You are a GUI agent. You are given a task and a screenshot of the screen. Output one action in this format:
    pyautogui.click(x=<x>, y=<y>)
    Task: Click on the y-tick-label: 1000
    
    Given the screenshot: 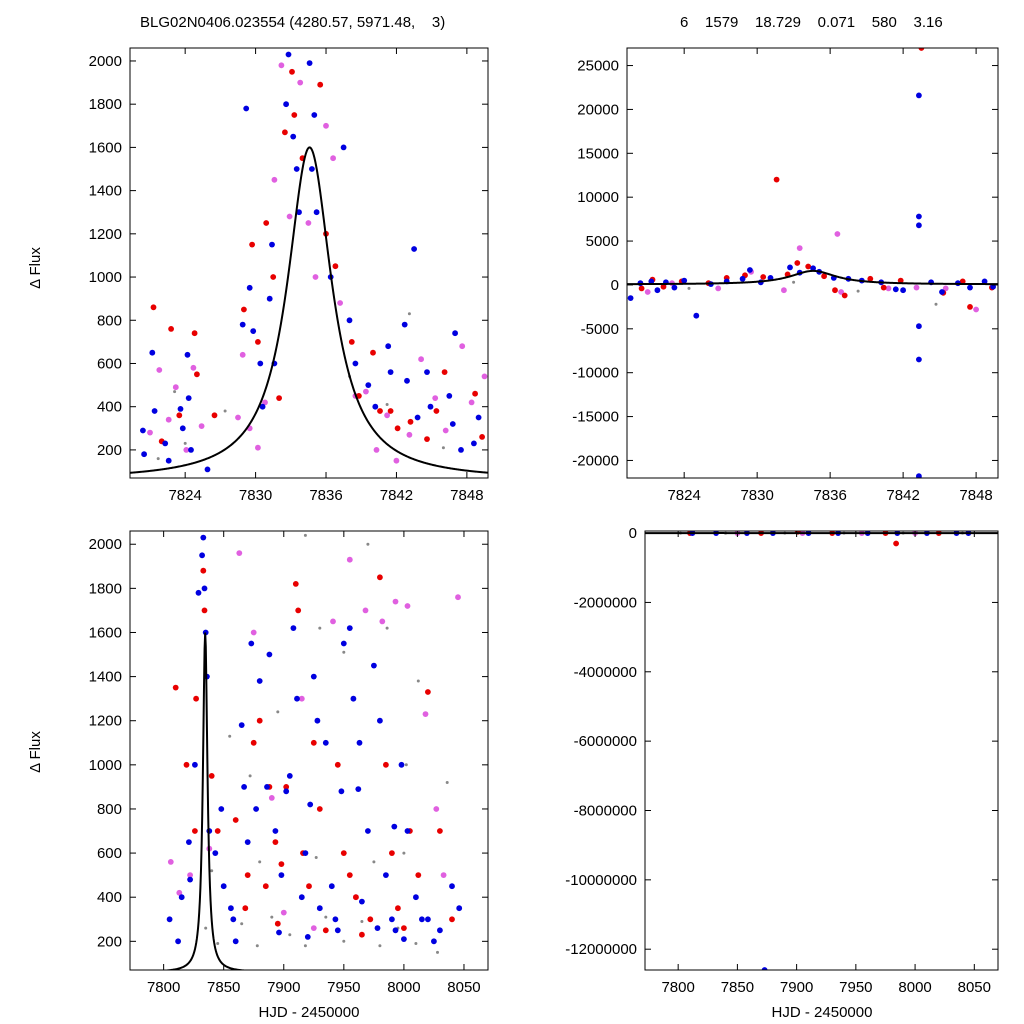 What is the action you would take?
    pyautogui.click(x=105, y=765)
    